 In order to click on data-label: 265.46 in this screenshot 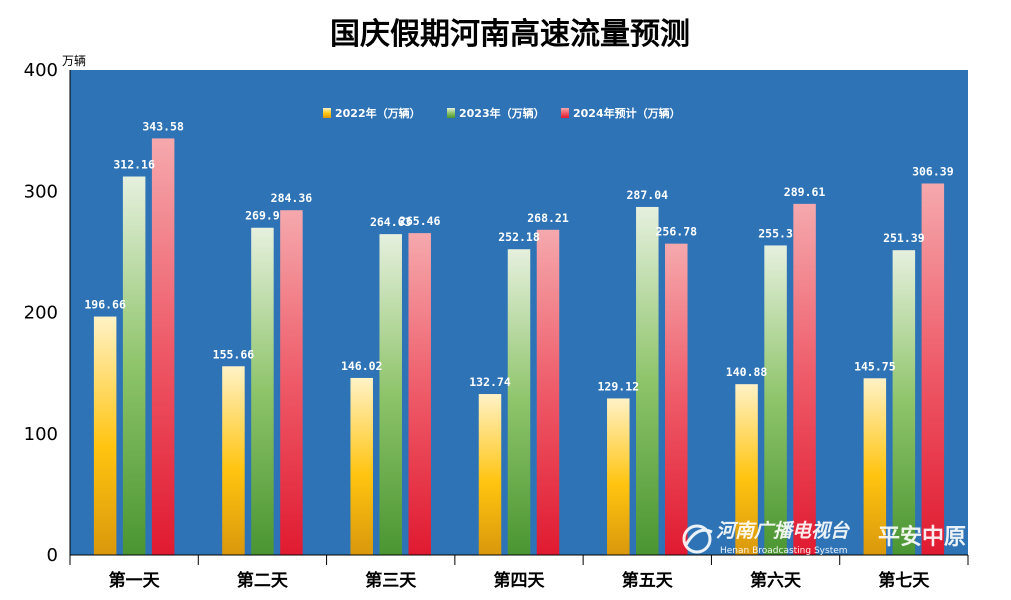, I will do `click(420, 221)`.